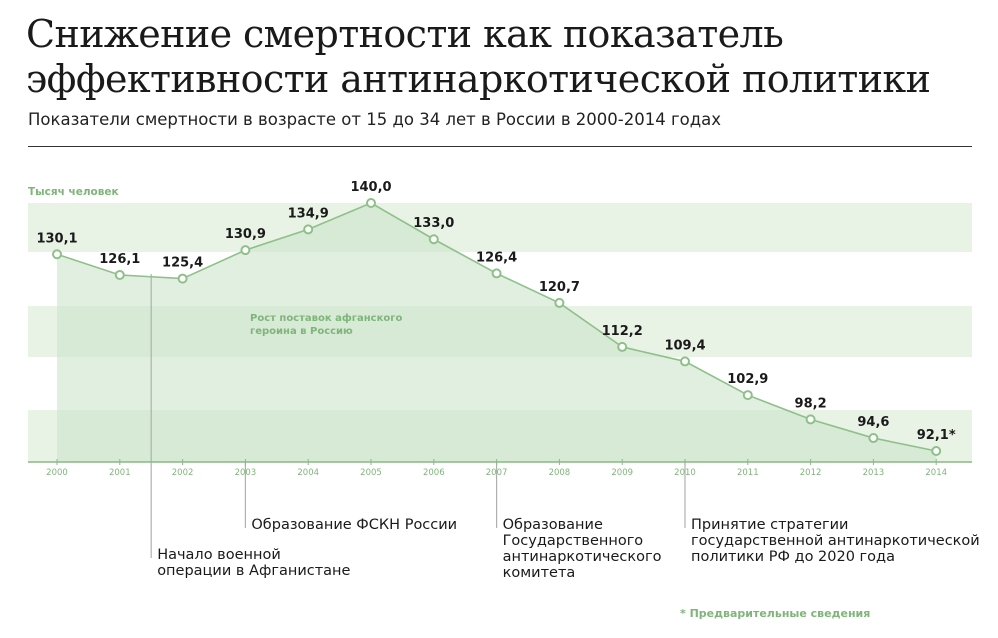  What do you see at coordinates (685, 361) in the screenshot?
I see `point-2010` at bounding box center [685, 361].